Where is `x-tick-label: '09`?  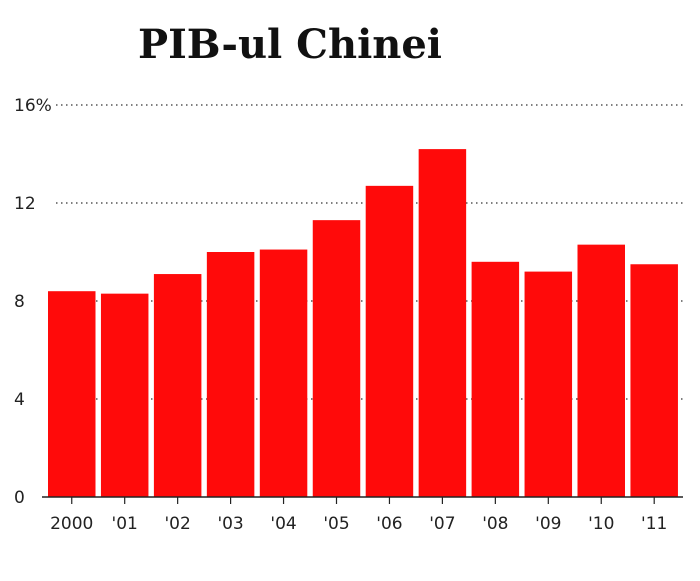 x-tick-label: '09 is located at coordinates (548, 524).